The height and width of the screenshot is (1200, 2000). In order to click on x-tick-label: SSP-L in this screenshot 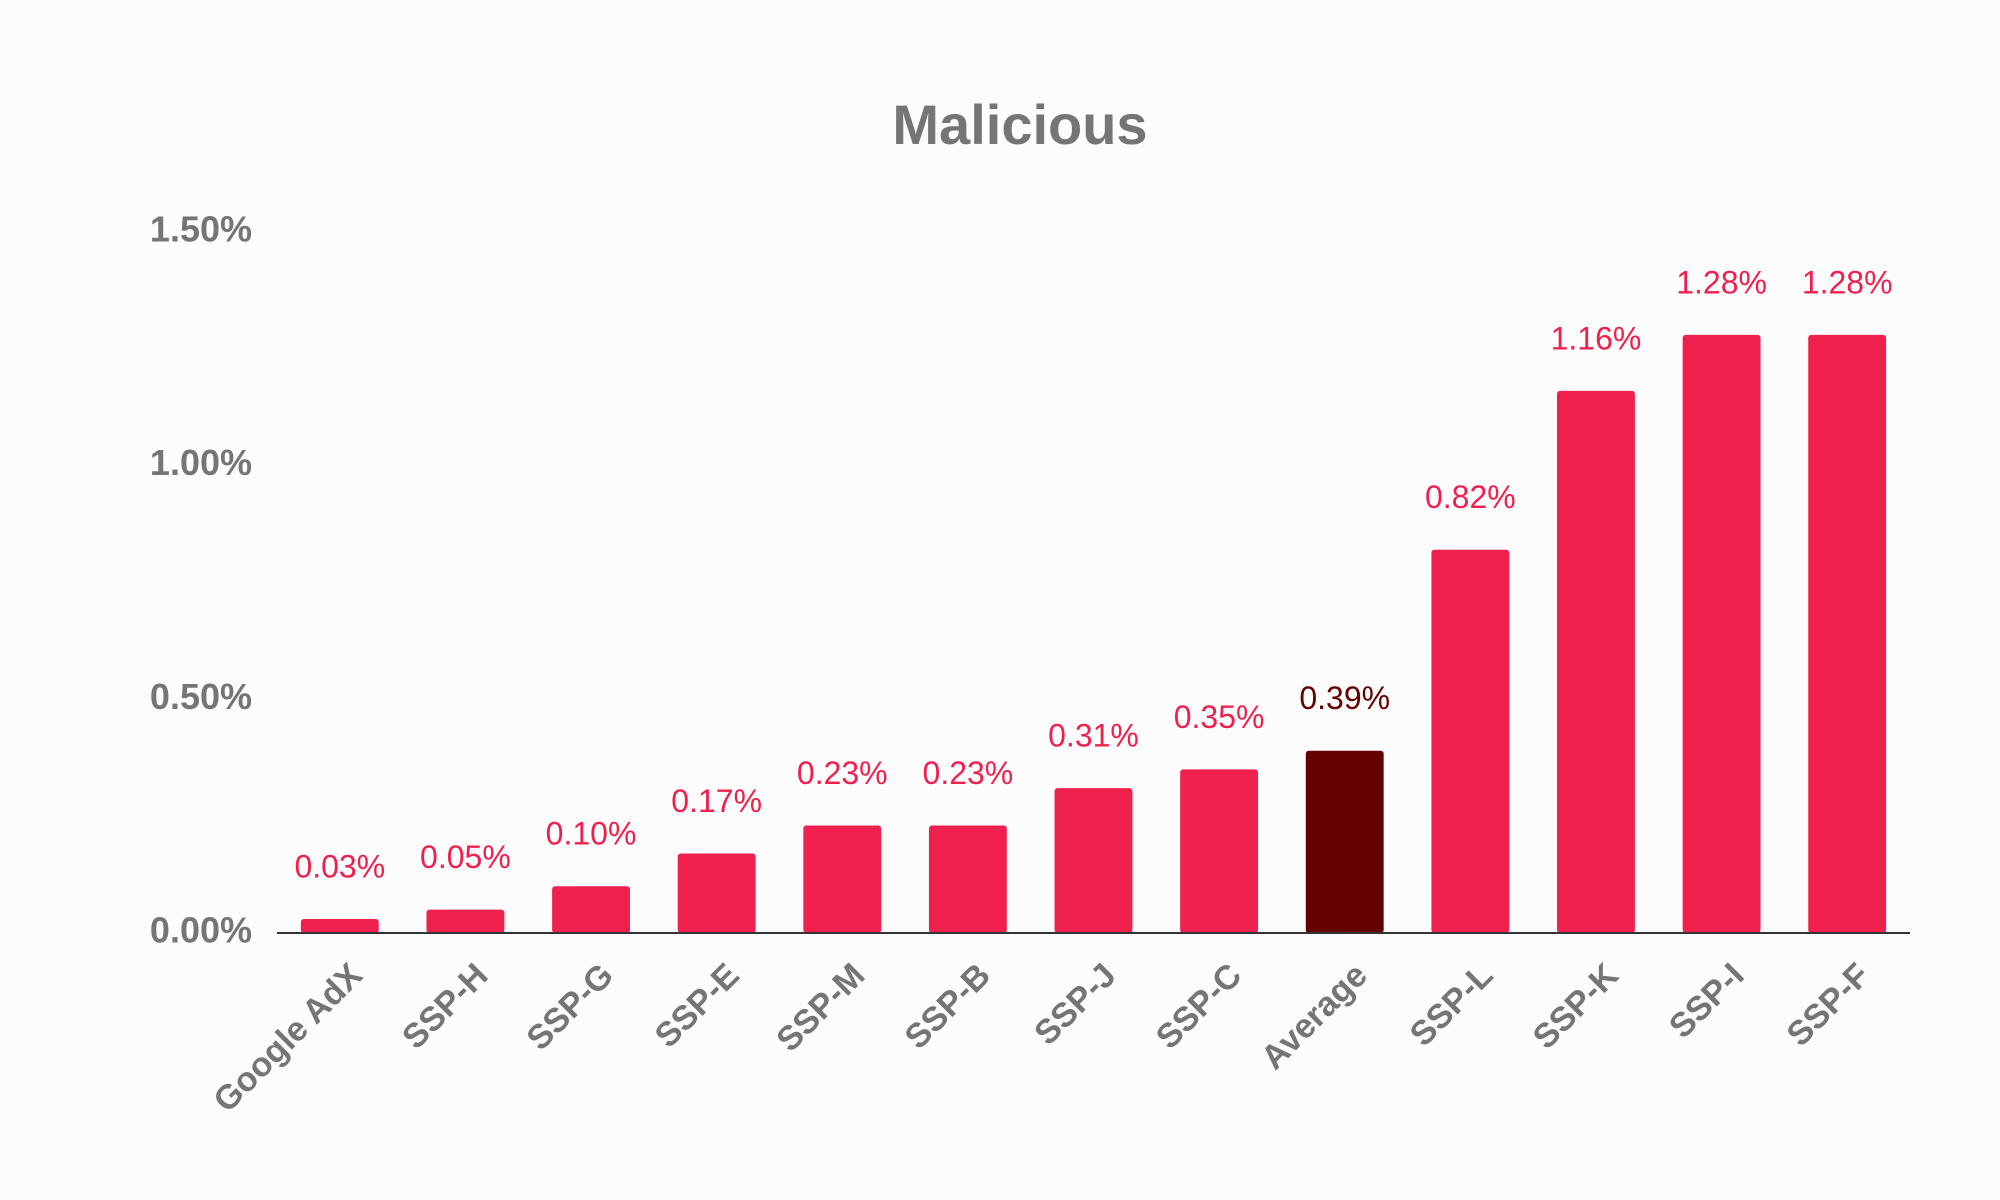, I will do `click(1452, 1005)`.